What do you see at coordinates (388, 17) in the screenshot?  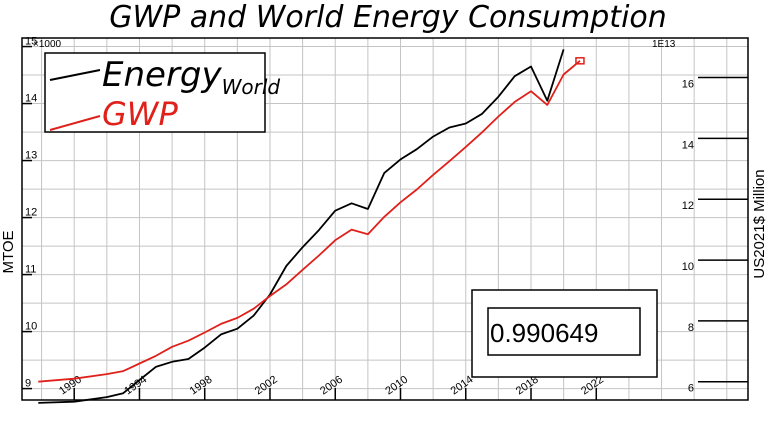 I see `chart-title: GWP and World Energy Consumption` at bounding box center [388, 17].